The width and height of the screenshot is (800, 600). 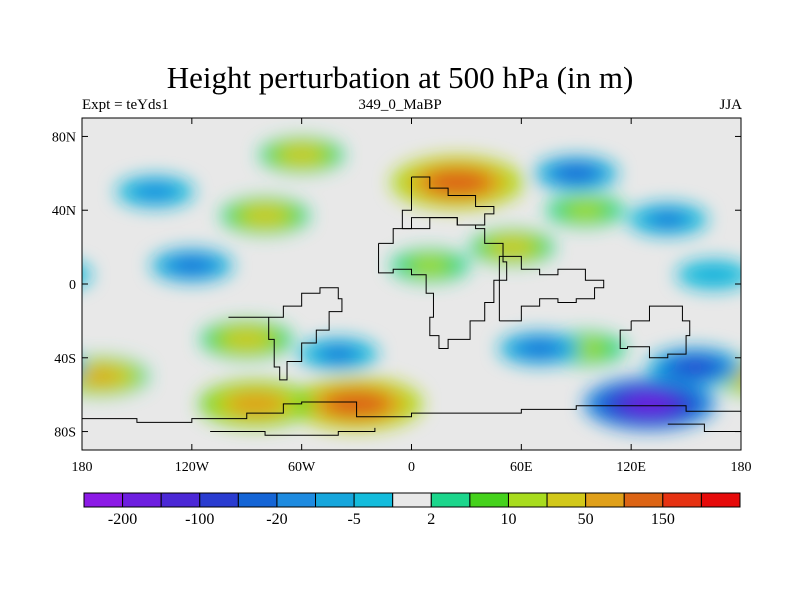 What do you see at coordinates (400, 77) in the screenshot?
I see `chart-title: Height perturbation at 500 hPa (in m)` at bounding box center [400, 77].